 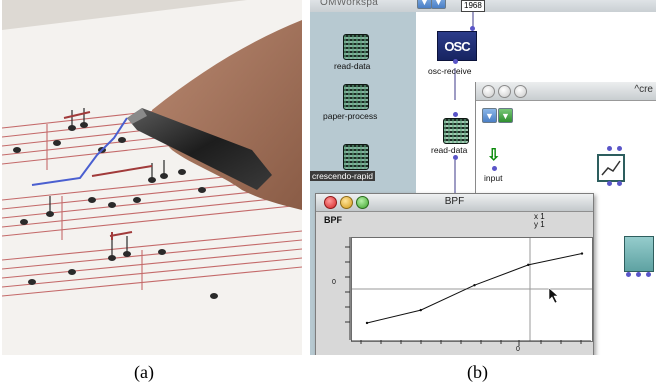 What do you see at coordinates (471, 347) in the screenshot?
I see `x-ruler: 0` at bounding box center [471, 347].